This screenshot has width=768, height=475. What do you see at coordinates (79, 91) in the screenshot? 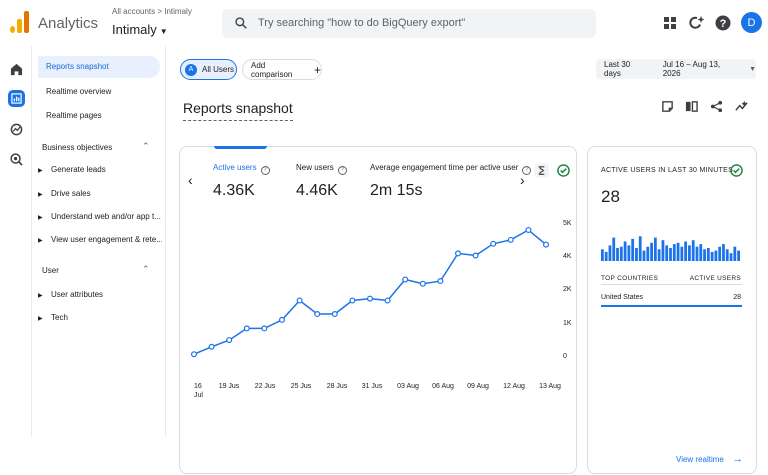
I see `nav-item-realtime-overview: Realtime overview` at bounding box center [79, 91].